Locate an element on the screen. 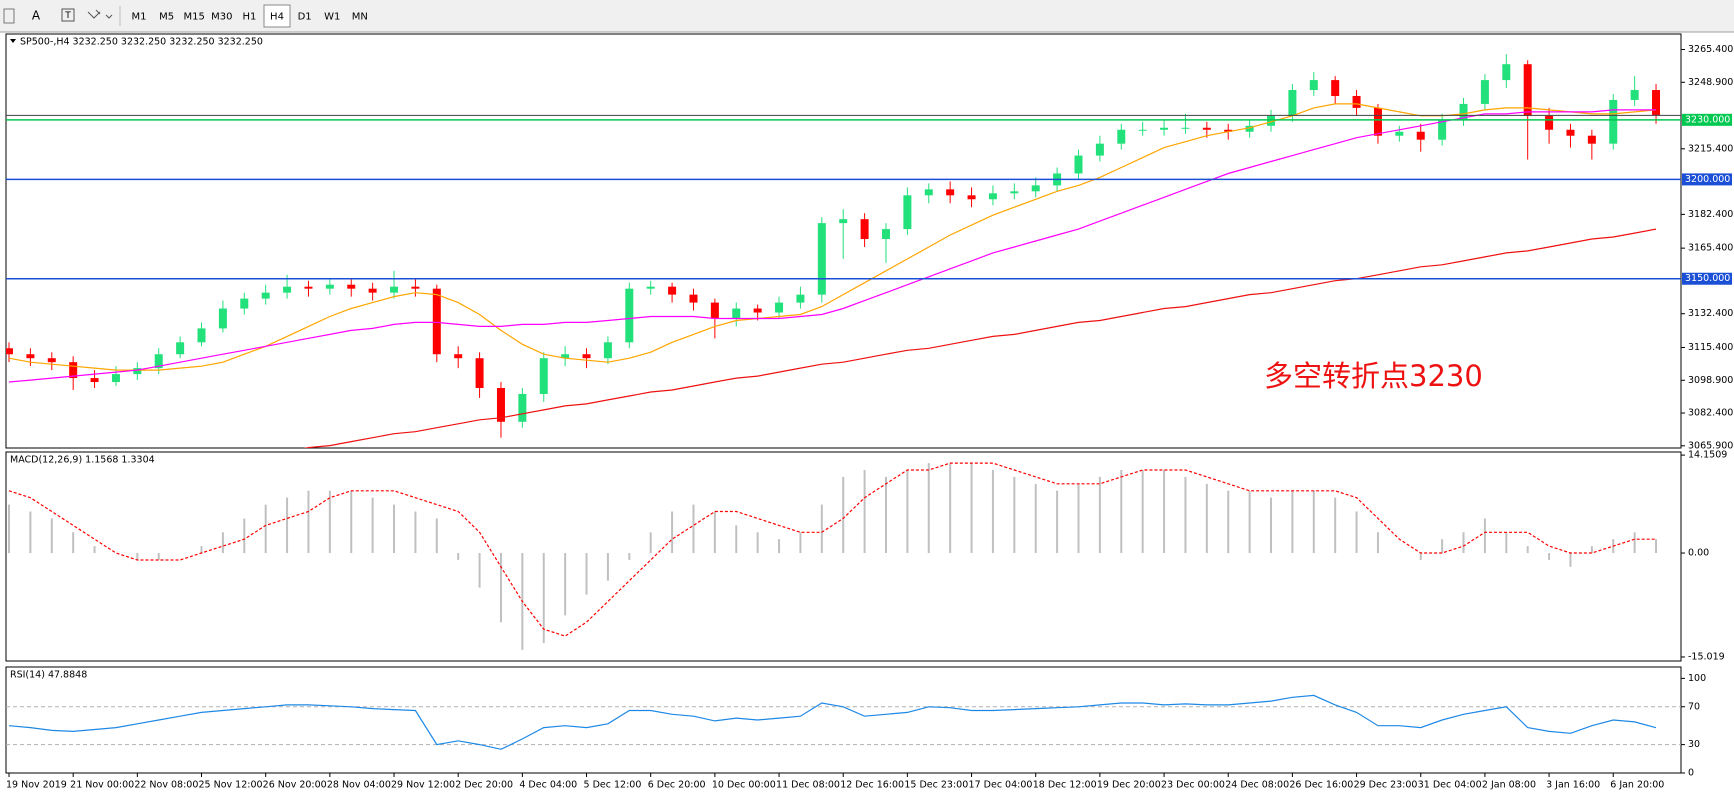  level-label: 3150.000 is located at coordinates (1707, 278).